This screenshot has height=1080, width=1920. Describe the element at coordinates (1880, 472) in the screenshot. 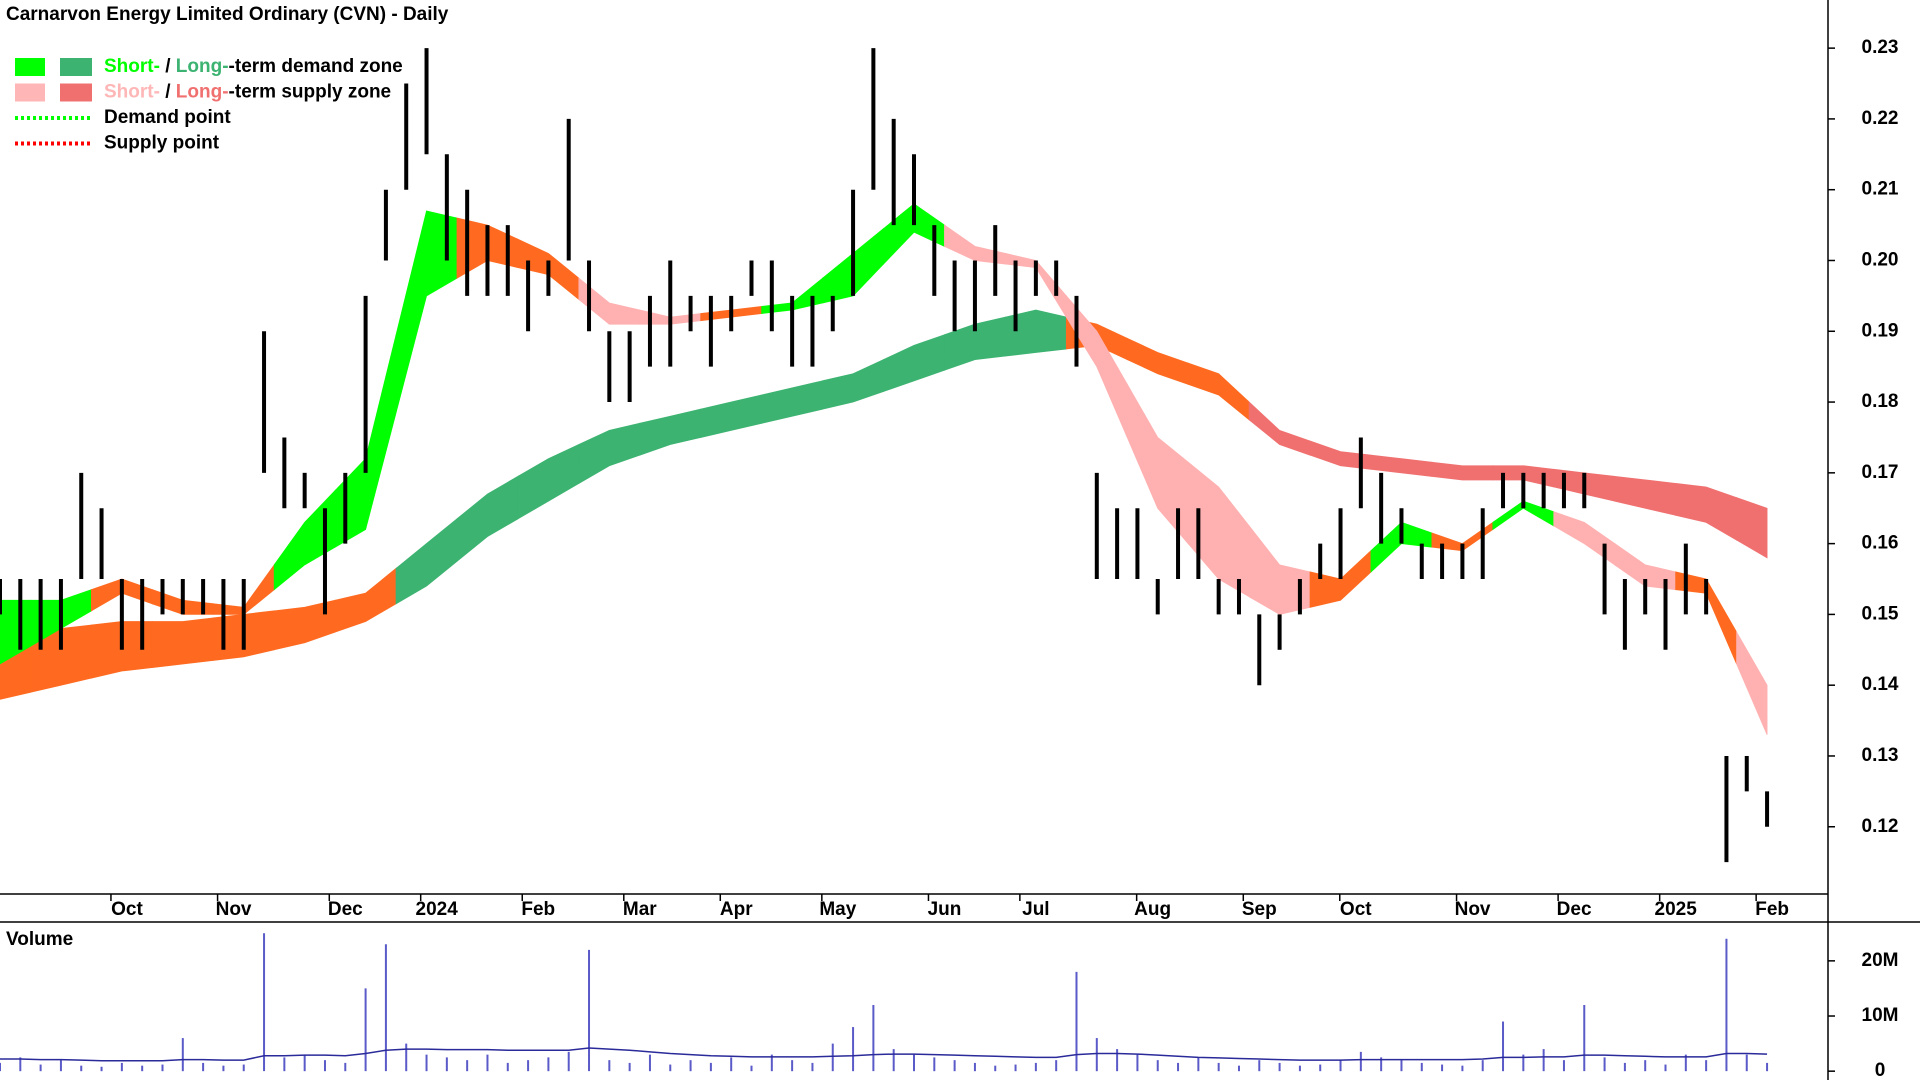

I see `y-tick-label: 0.17` at that location.